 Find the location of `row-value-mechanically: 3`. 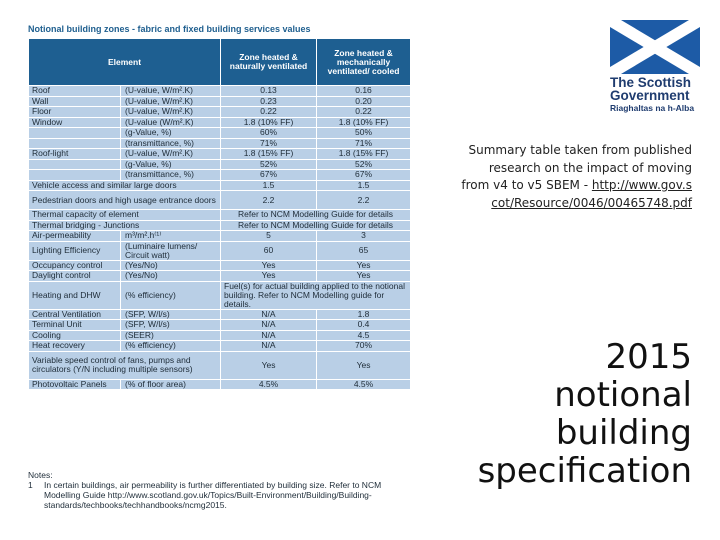

row-value-mechanically: 3 is located at coordinates (364, 236).